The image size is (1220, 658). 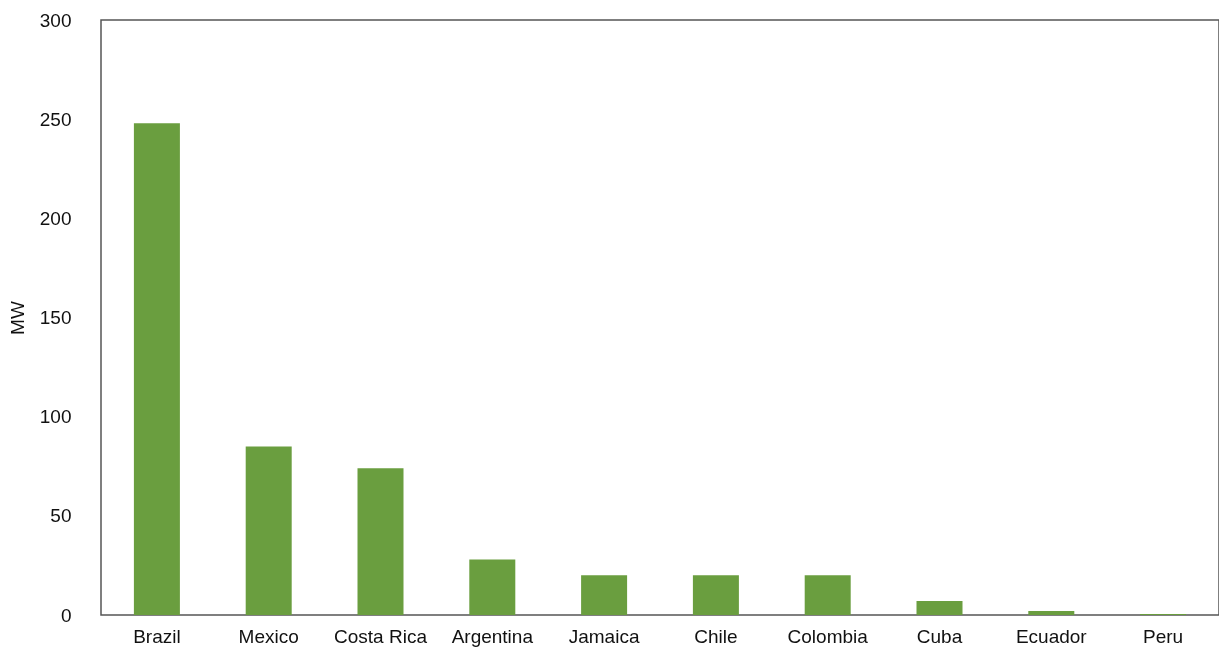 I want to click on y-tick-label: 0, so click(x=66, y=615).